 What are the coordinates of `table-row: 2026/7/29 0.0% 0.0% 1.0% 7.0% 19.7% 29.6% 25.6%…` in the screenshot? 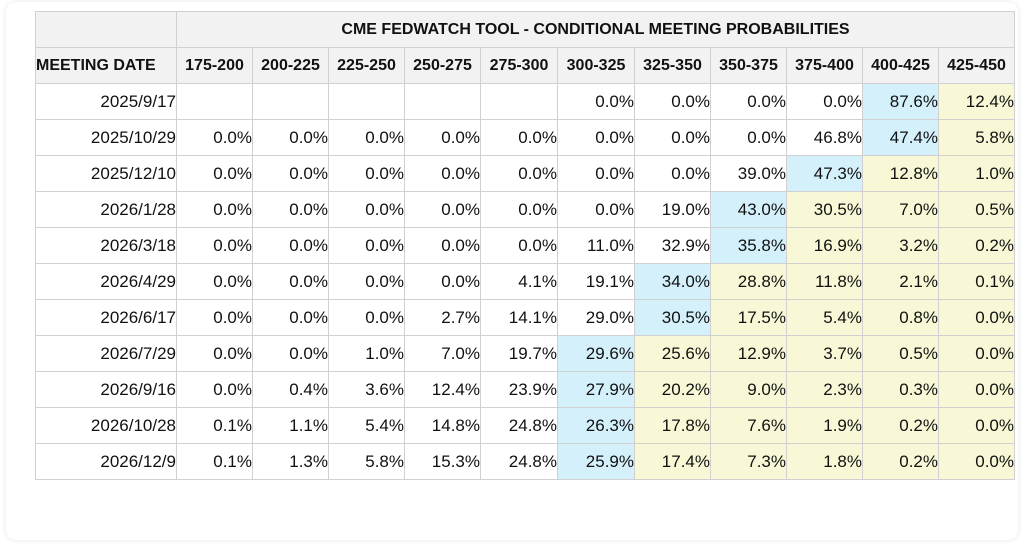 It's located at (525, 353).